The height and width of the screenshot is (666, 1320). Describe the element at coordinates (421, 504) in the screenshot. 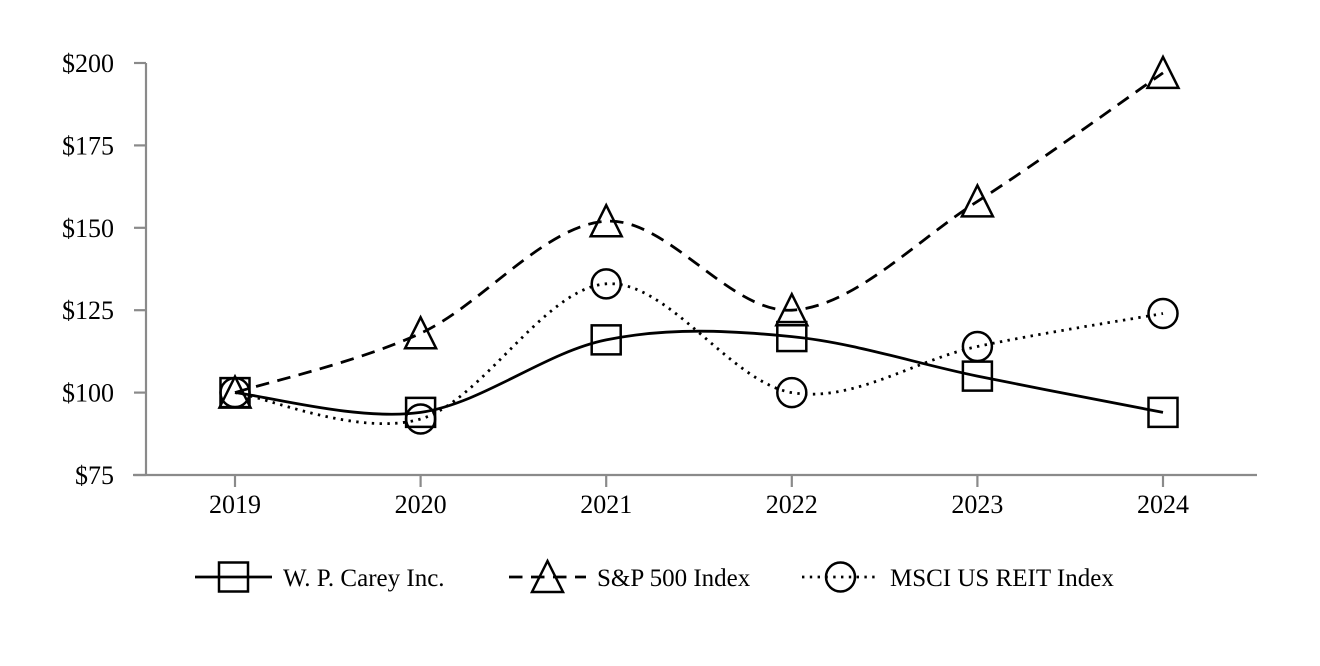

I see `x-tick-label: 2020` at that location.